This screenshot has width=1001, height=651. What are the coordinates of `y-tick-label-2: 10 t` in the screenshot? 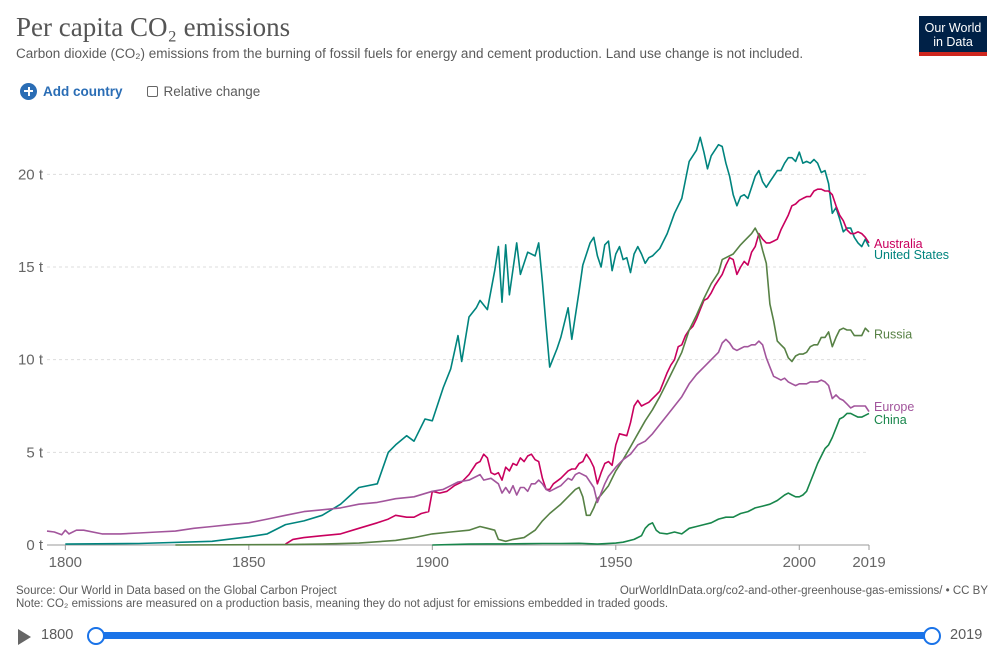 It's located at (31, 360).